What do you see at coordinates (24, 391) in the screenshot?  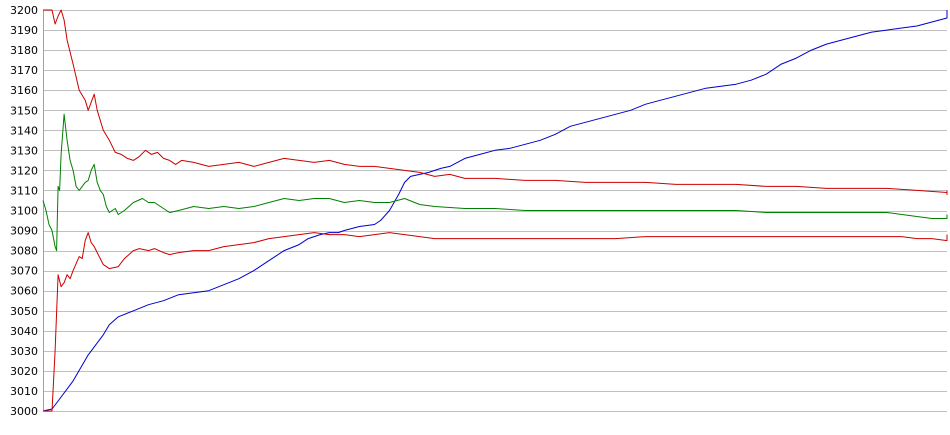 I see `y-tick-label: 3010` at bounding box center [24, 391].